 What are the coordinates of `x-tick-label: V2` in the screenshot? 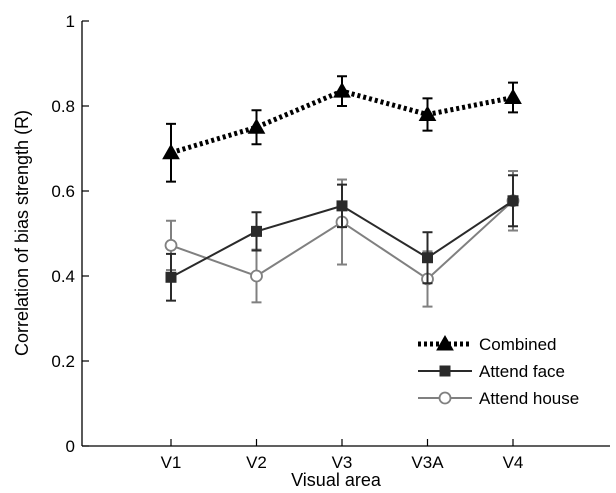 It's located at (256, 462).